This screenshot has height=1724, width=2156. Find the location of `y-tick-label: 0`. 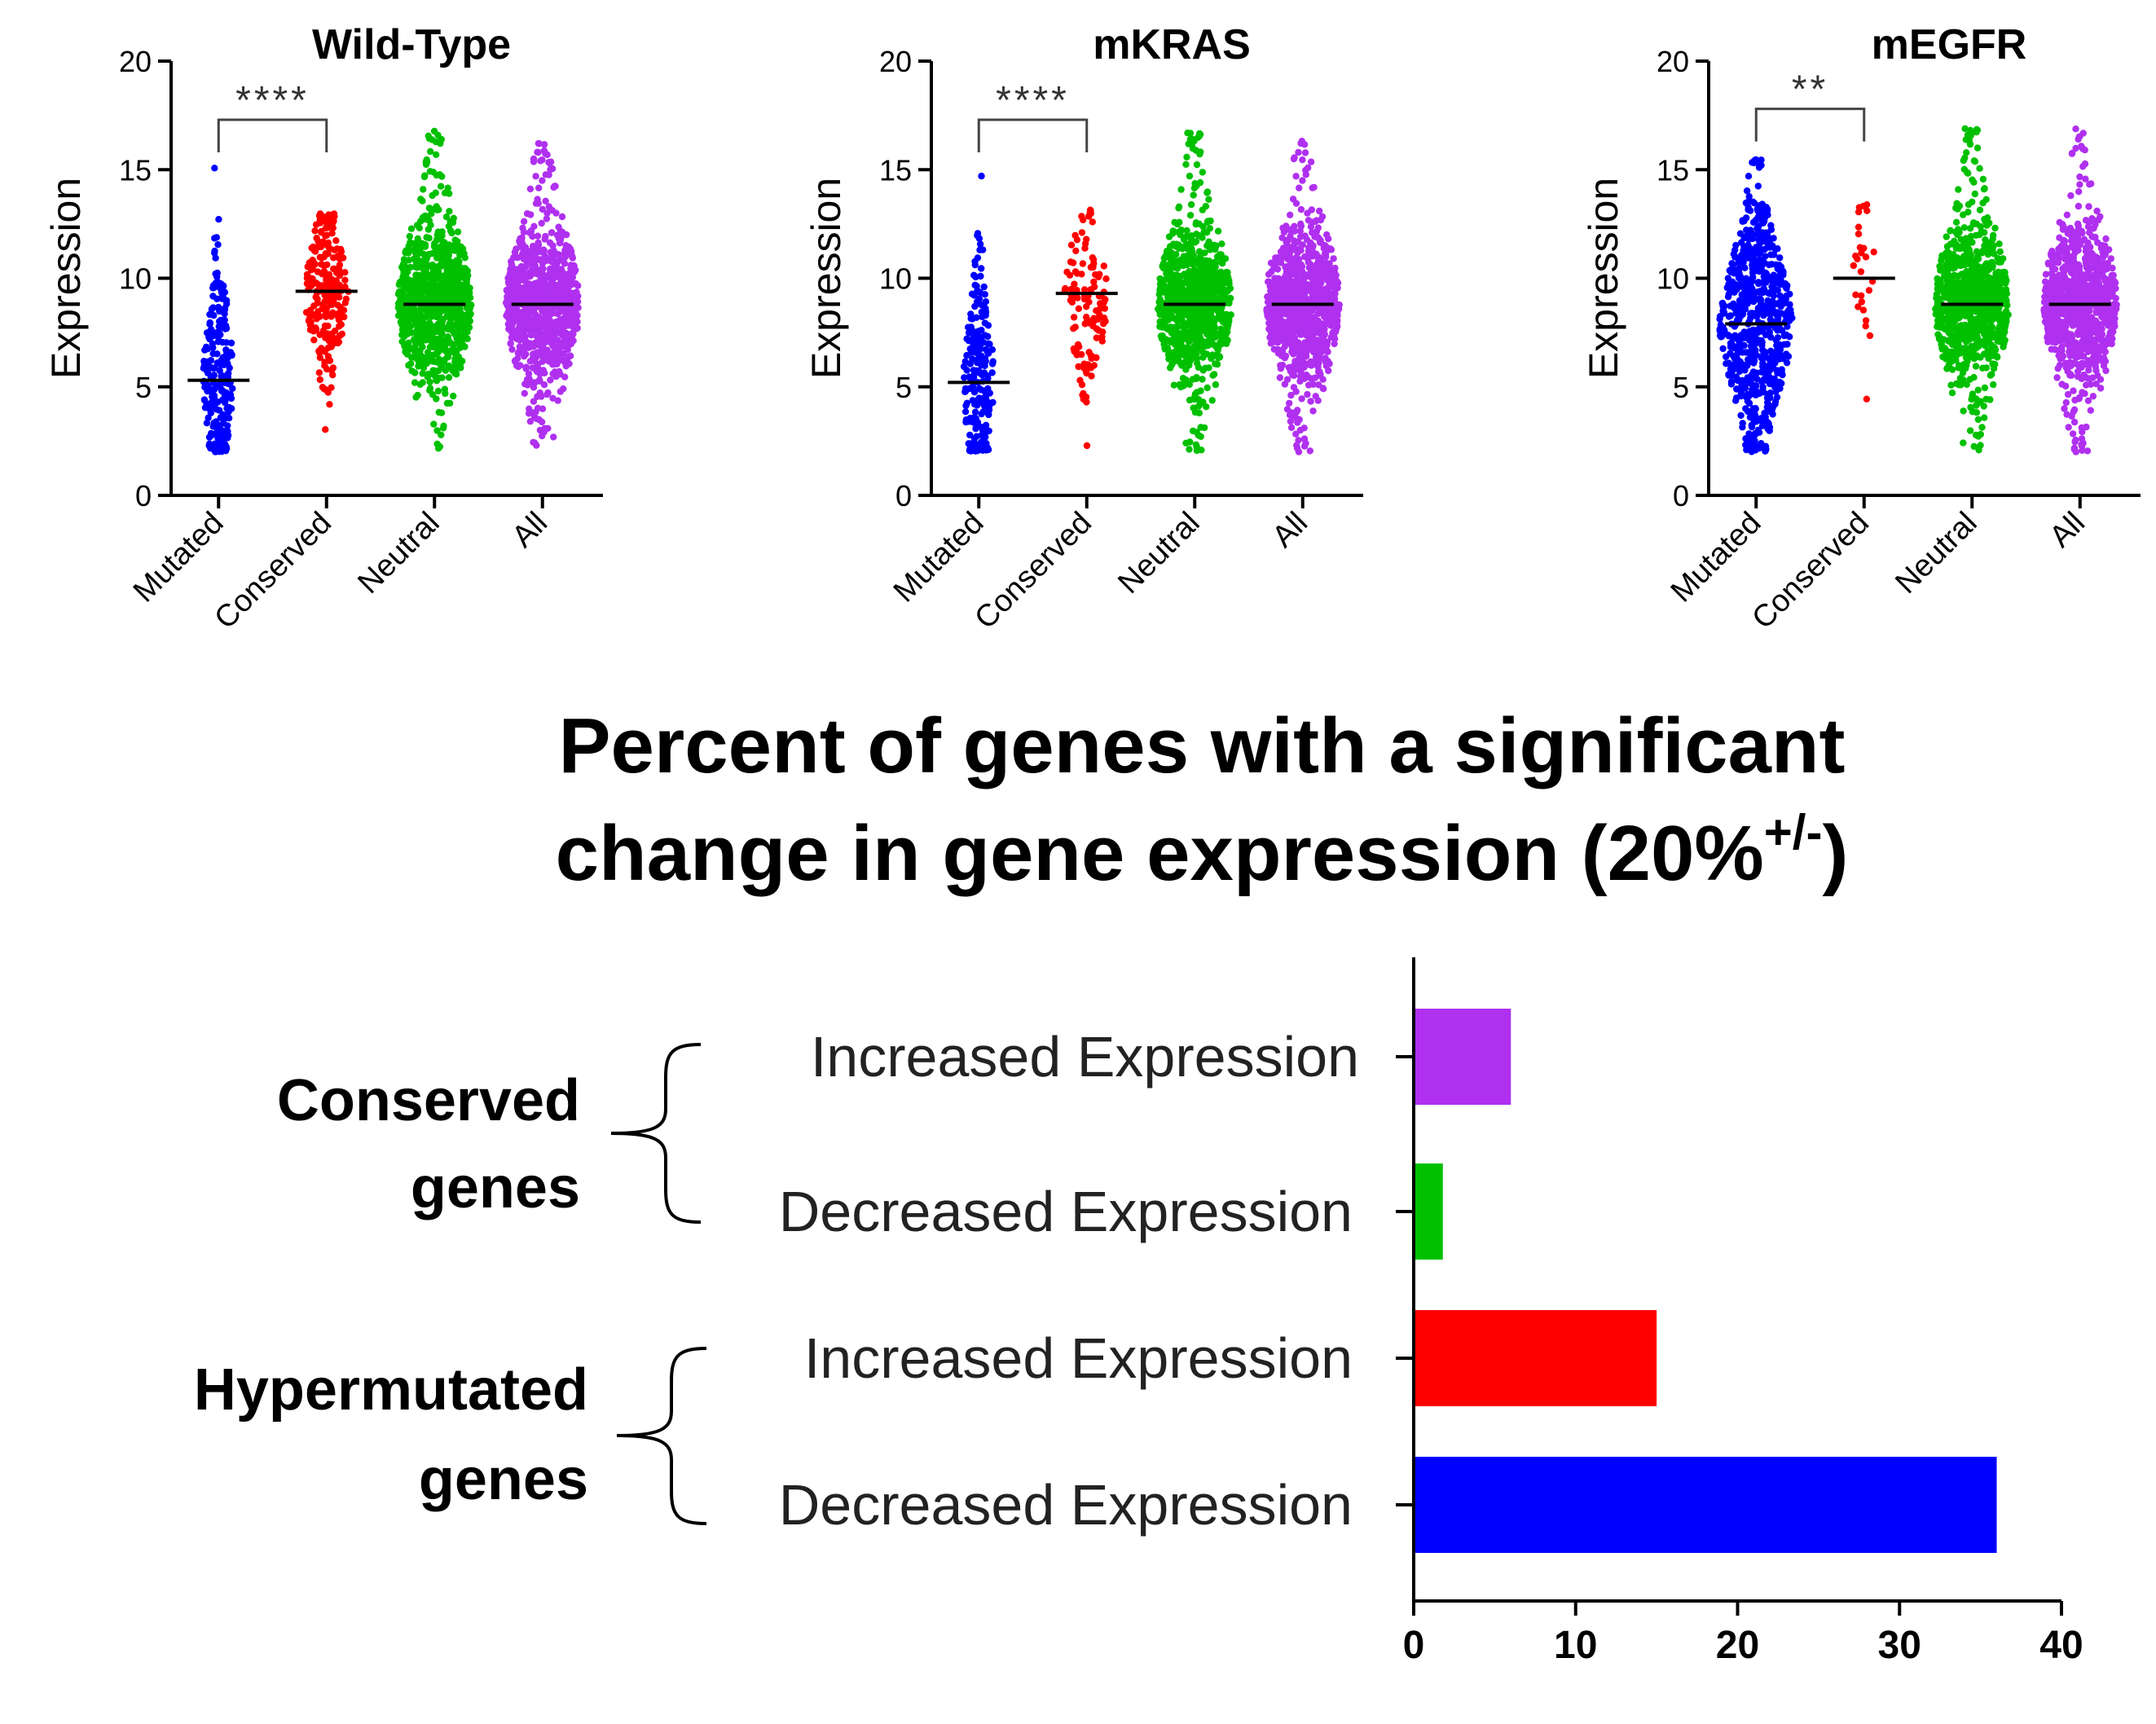

y-tick-label: 0 is located at coordinates (1681, 495).